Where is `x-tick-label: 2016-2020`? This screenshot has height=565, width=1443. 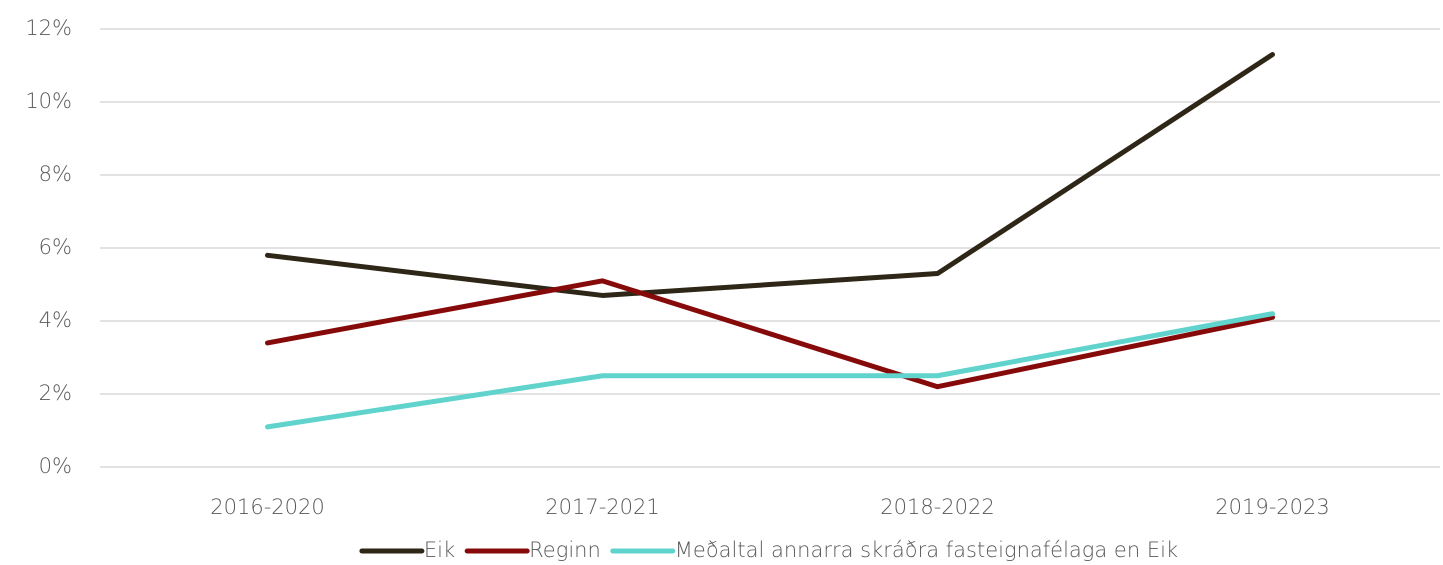
x-tick-label: 2016-2020 is located at coordinates (267, 507).